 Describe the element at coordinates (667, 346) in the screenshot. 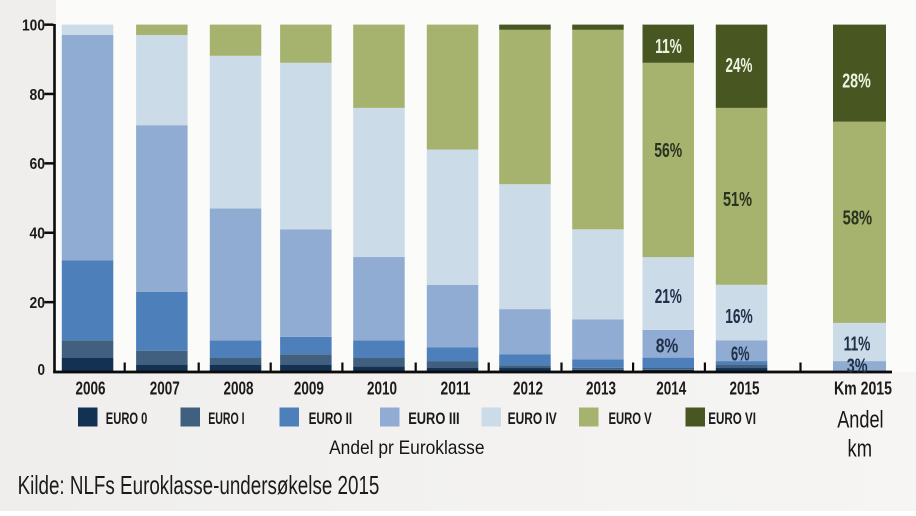

I see `svg-text: 8%` at that location.